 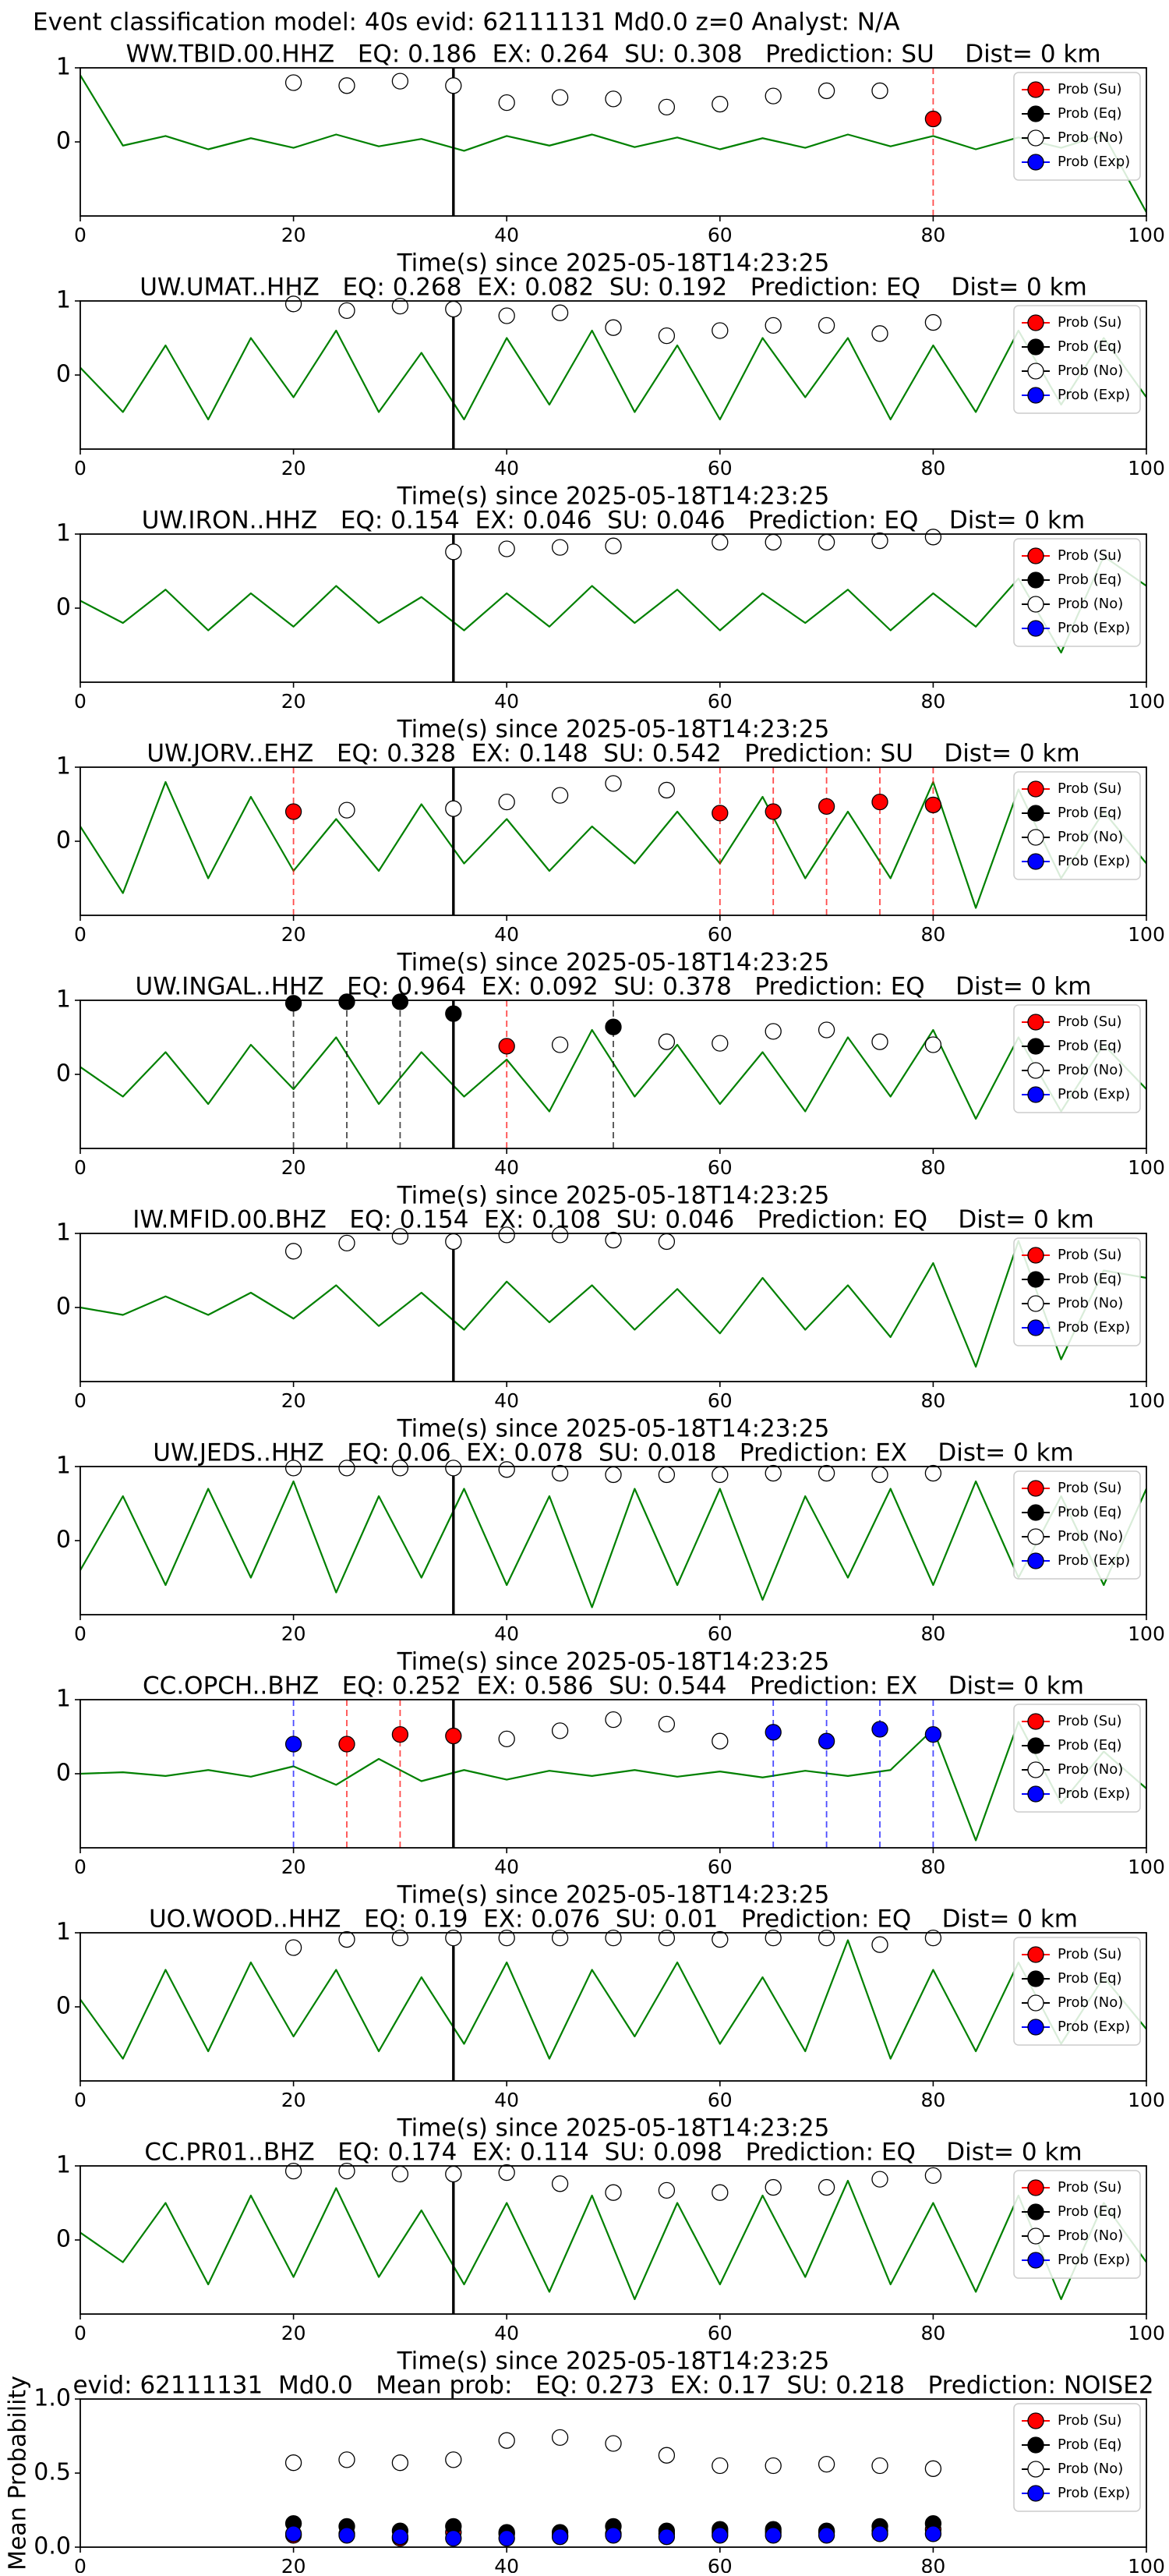 I want to click on legend-label: Prob (No), so click(x=1090, y=2469).